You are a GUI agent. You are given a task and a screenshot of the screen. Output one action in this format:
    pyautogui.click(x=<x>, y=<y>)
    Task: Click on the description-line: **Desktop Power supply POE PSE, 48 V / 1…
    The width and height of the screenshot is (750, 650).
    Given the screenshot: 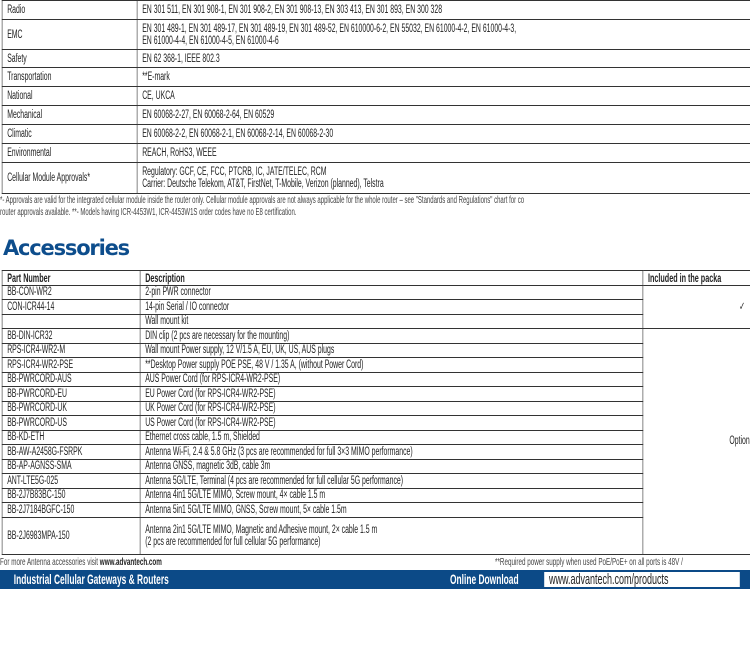 What is the action you would take?
    pyautogui.click(x=254, y=364)
    